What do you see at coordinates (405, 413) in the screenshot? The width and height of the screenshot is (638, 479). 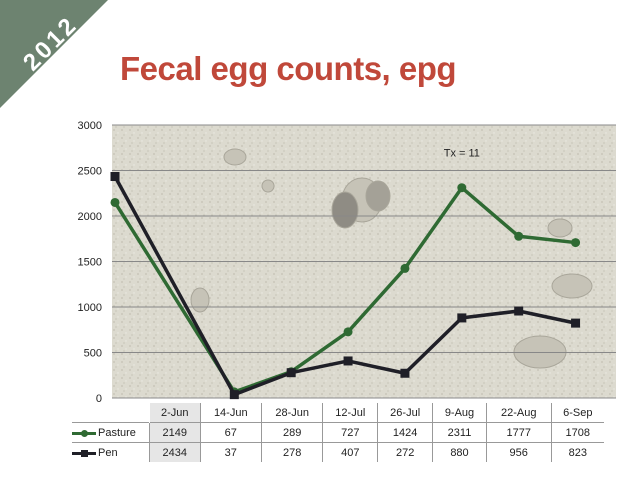 I see `table-header-cell: 26-Jul` at bounding box center [405, 413].